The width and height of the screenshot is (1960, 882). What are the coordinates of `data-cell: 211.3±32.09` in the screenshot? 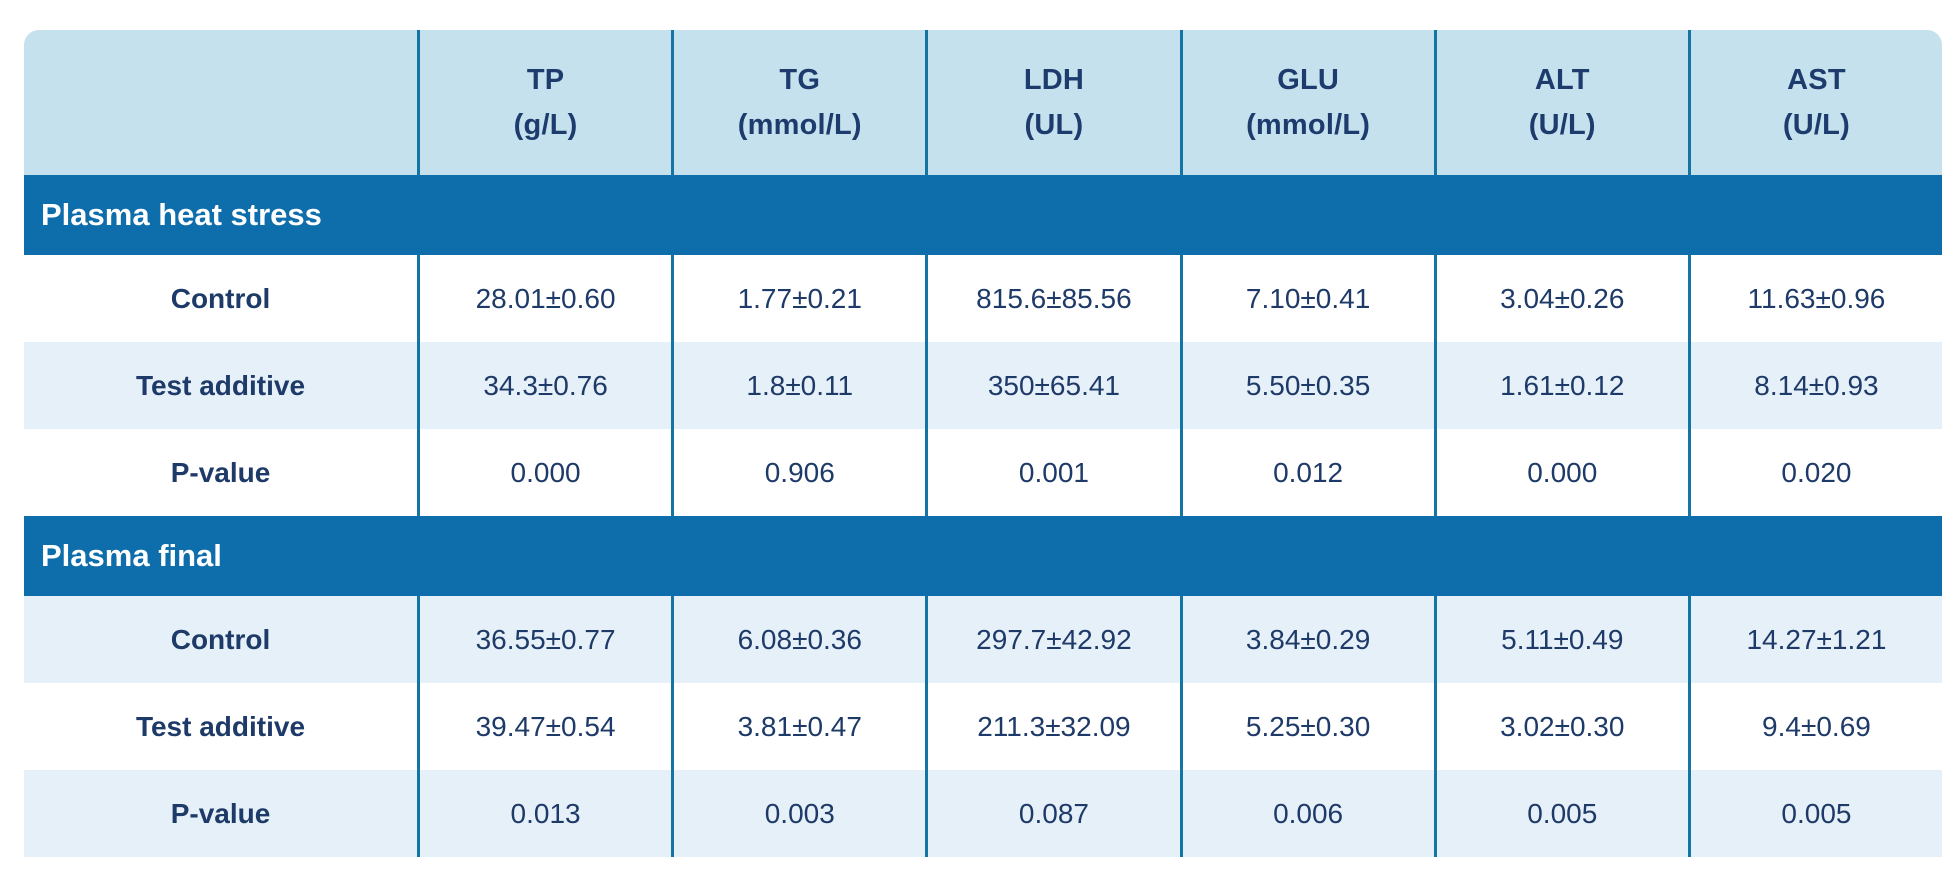 It's located at (1052, 726).